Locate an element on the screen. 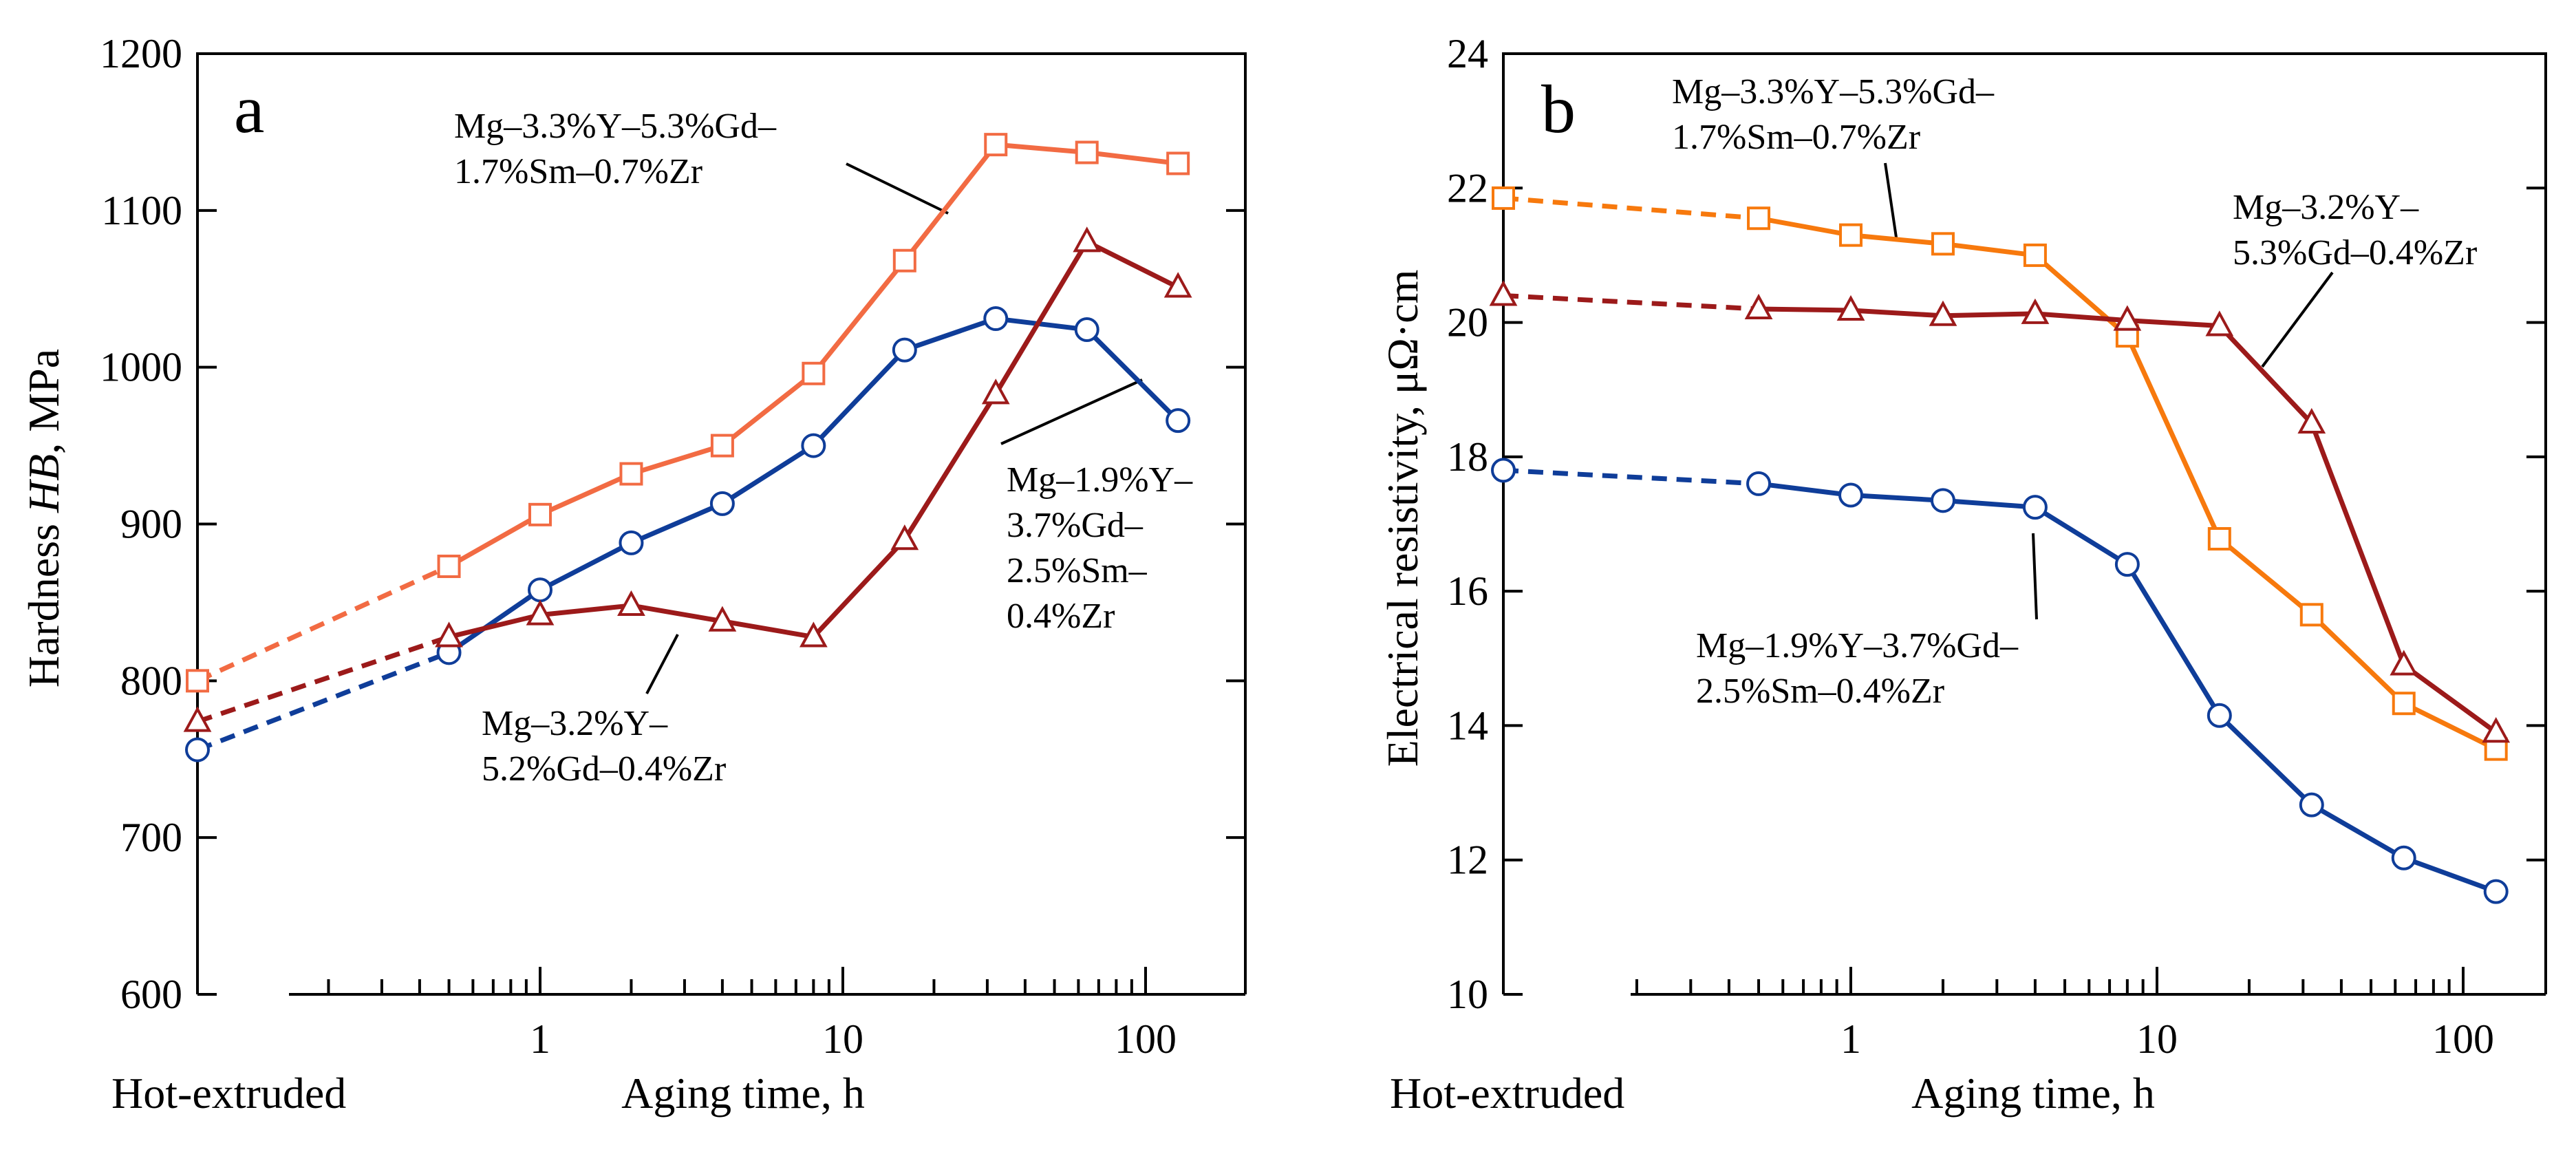 This screenshot has width=2576, height=1154. panel-a-label-sm07-line1: Mg–3.3%Y–5.3%Gd– is located at coordinates (615, 126).